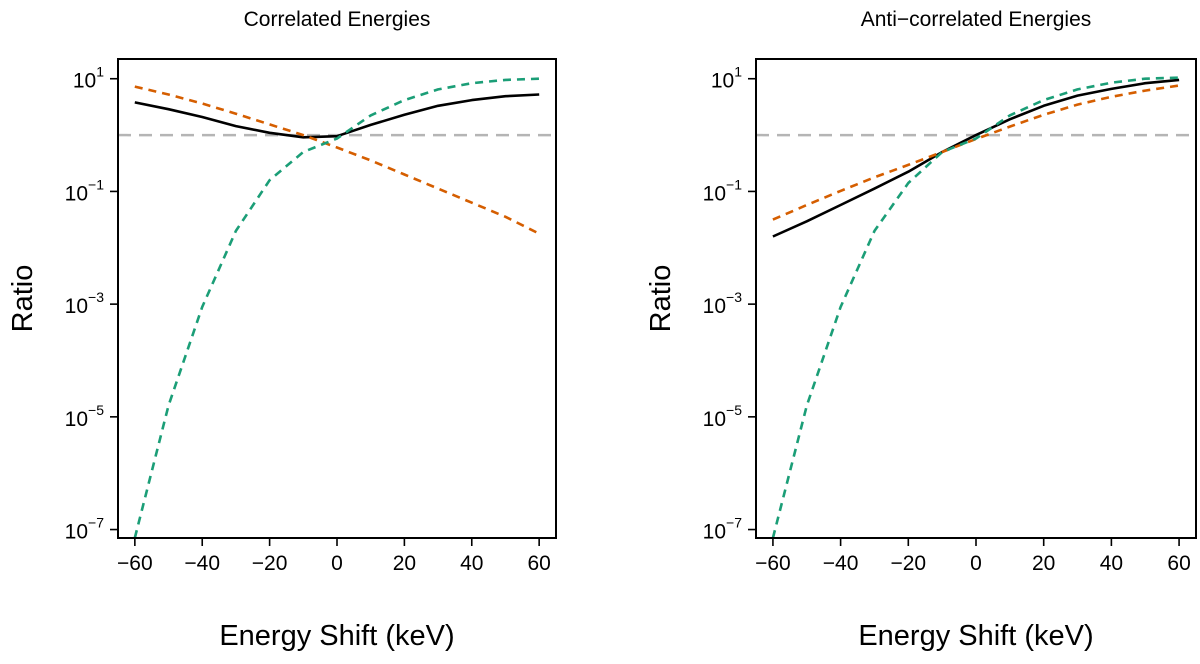 The height and width of the screenshot is (664, 1200). What do you see at coordinates (976, 19) in the screenshot?
I see `chart-title: Anti−correlated Energies` at bounding box center [976, 19].